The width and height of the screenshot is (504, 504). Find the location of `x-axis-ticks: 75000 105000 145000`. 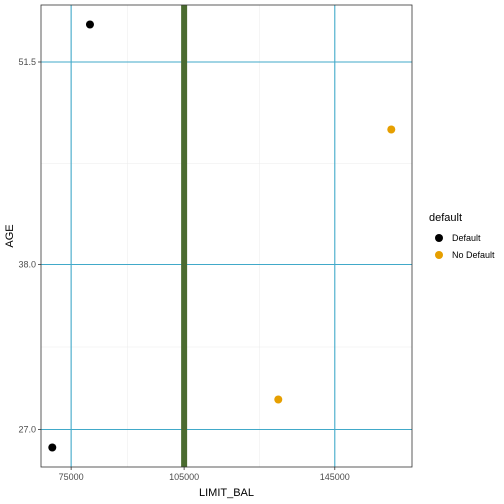

x-axis-ticks: 75000 105000 145000 is located at coordinates (204, 474).